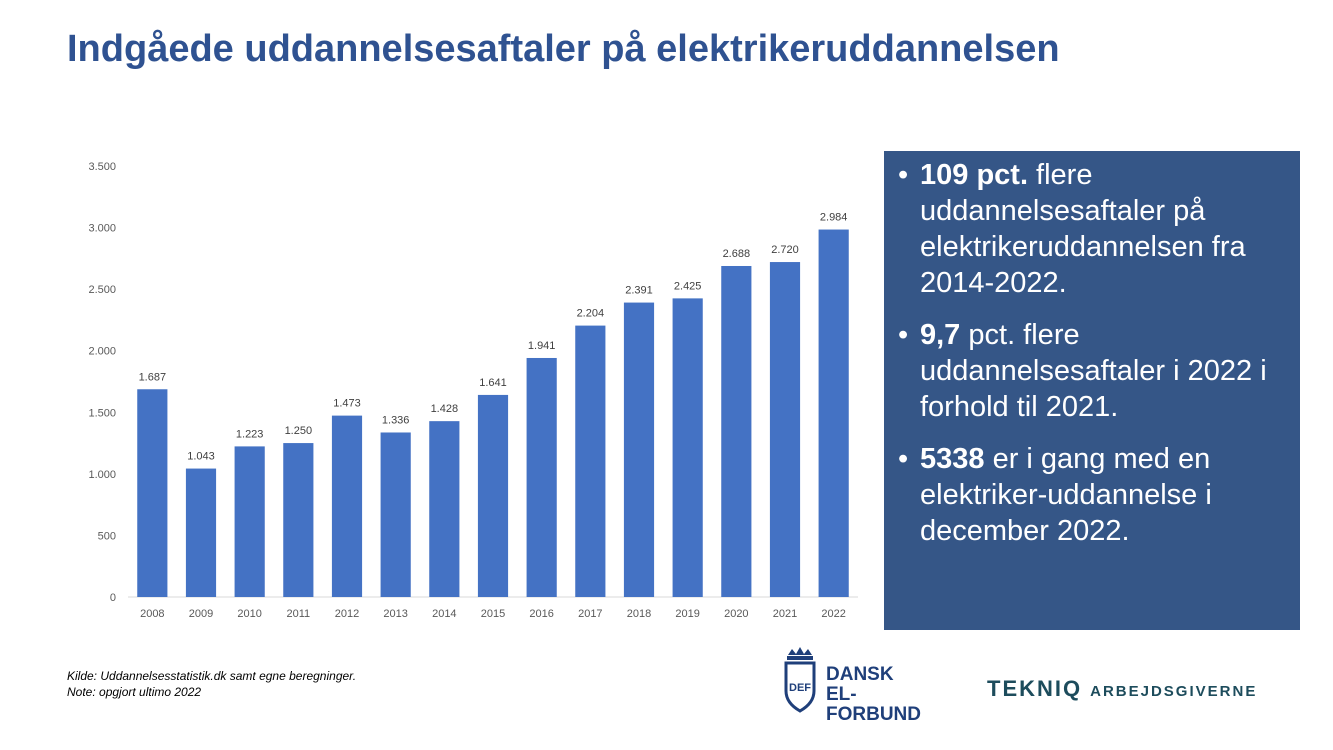  I want to click on y-axis: 0 500 1.000 1.500 2.000 2.500 3.000 3.500, so click(102, 382).